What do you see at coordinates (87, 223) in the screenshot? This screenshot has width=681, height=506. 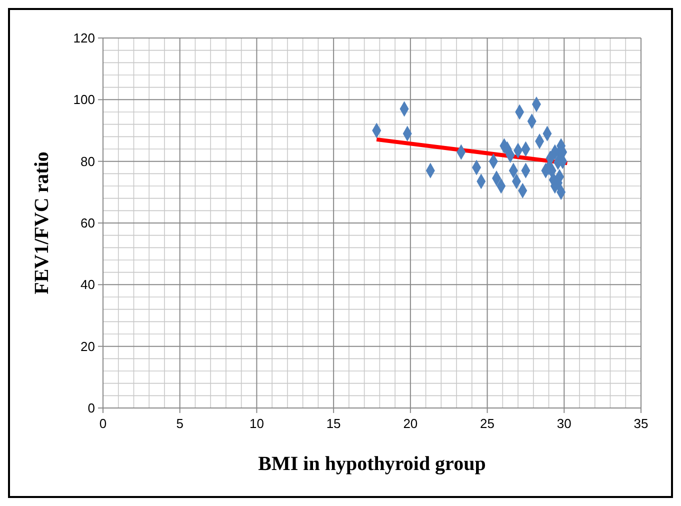 I see `y-tick-label: 60` at bounding box center [87, 223].